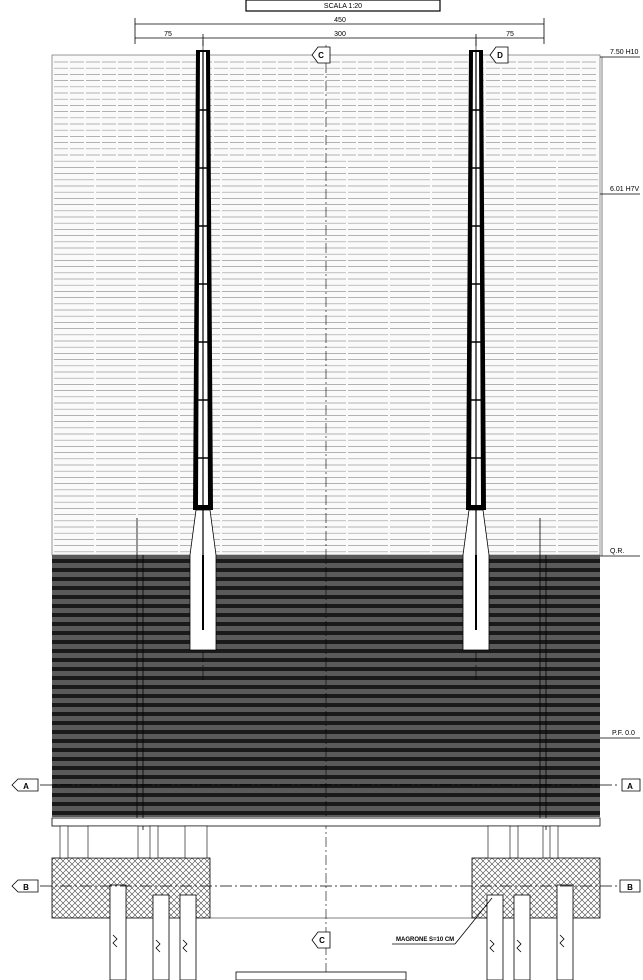 Image resolution: width=643 pixels, height=980 pixels. I want to click on section-b-right-label: B, so click(630, 887).